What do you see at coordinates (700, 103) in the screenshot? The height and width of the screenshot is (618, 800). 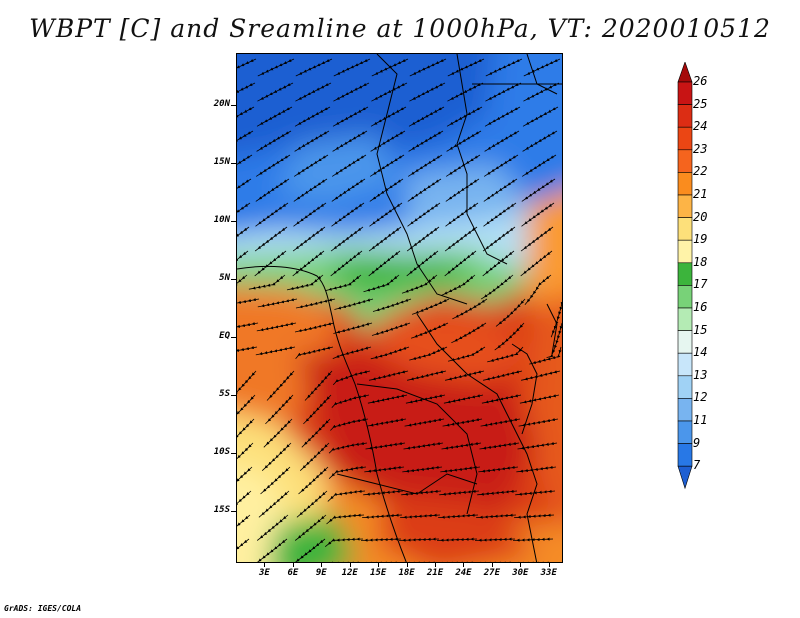 I see `colorbar-label: 25` at bounding box center [700, 103].